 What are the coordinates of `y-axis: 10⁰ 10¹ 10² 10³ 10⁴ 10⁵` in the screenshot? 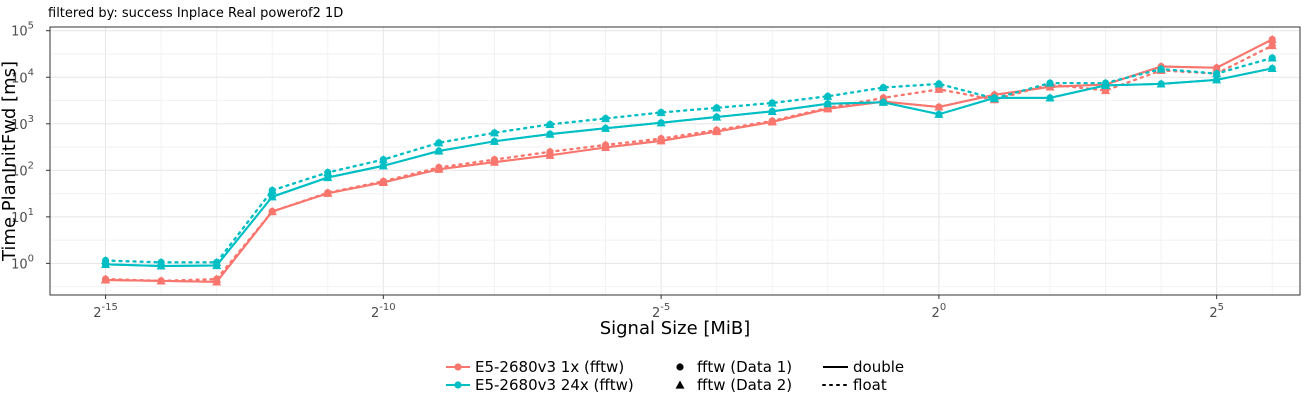 It's located at (30, 146).